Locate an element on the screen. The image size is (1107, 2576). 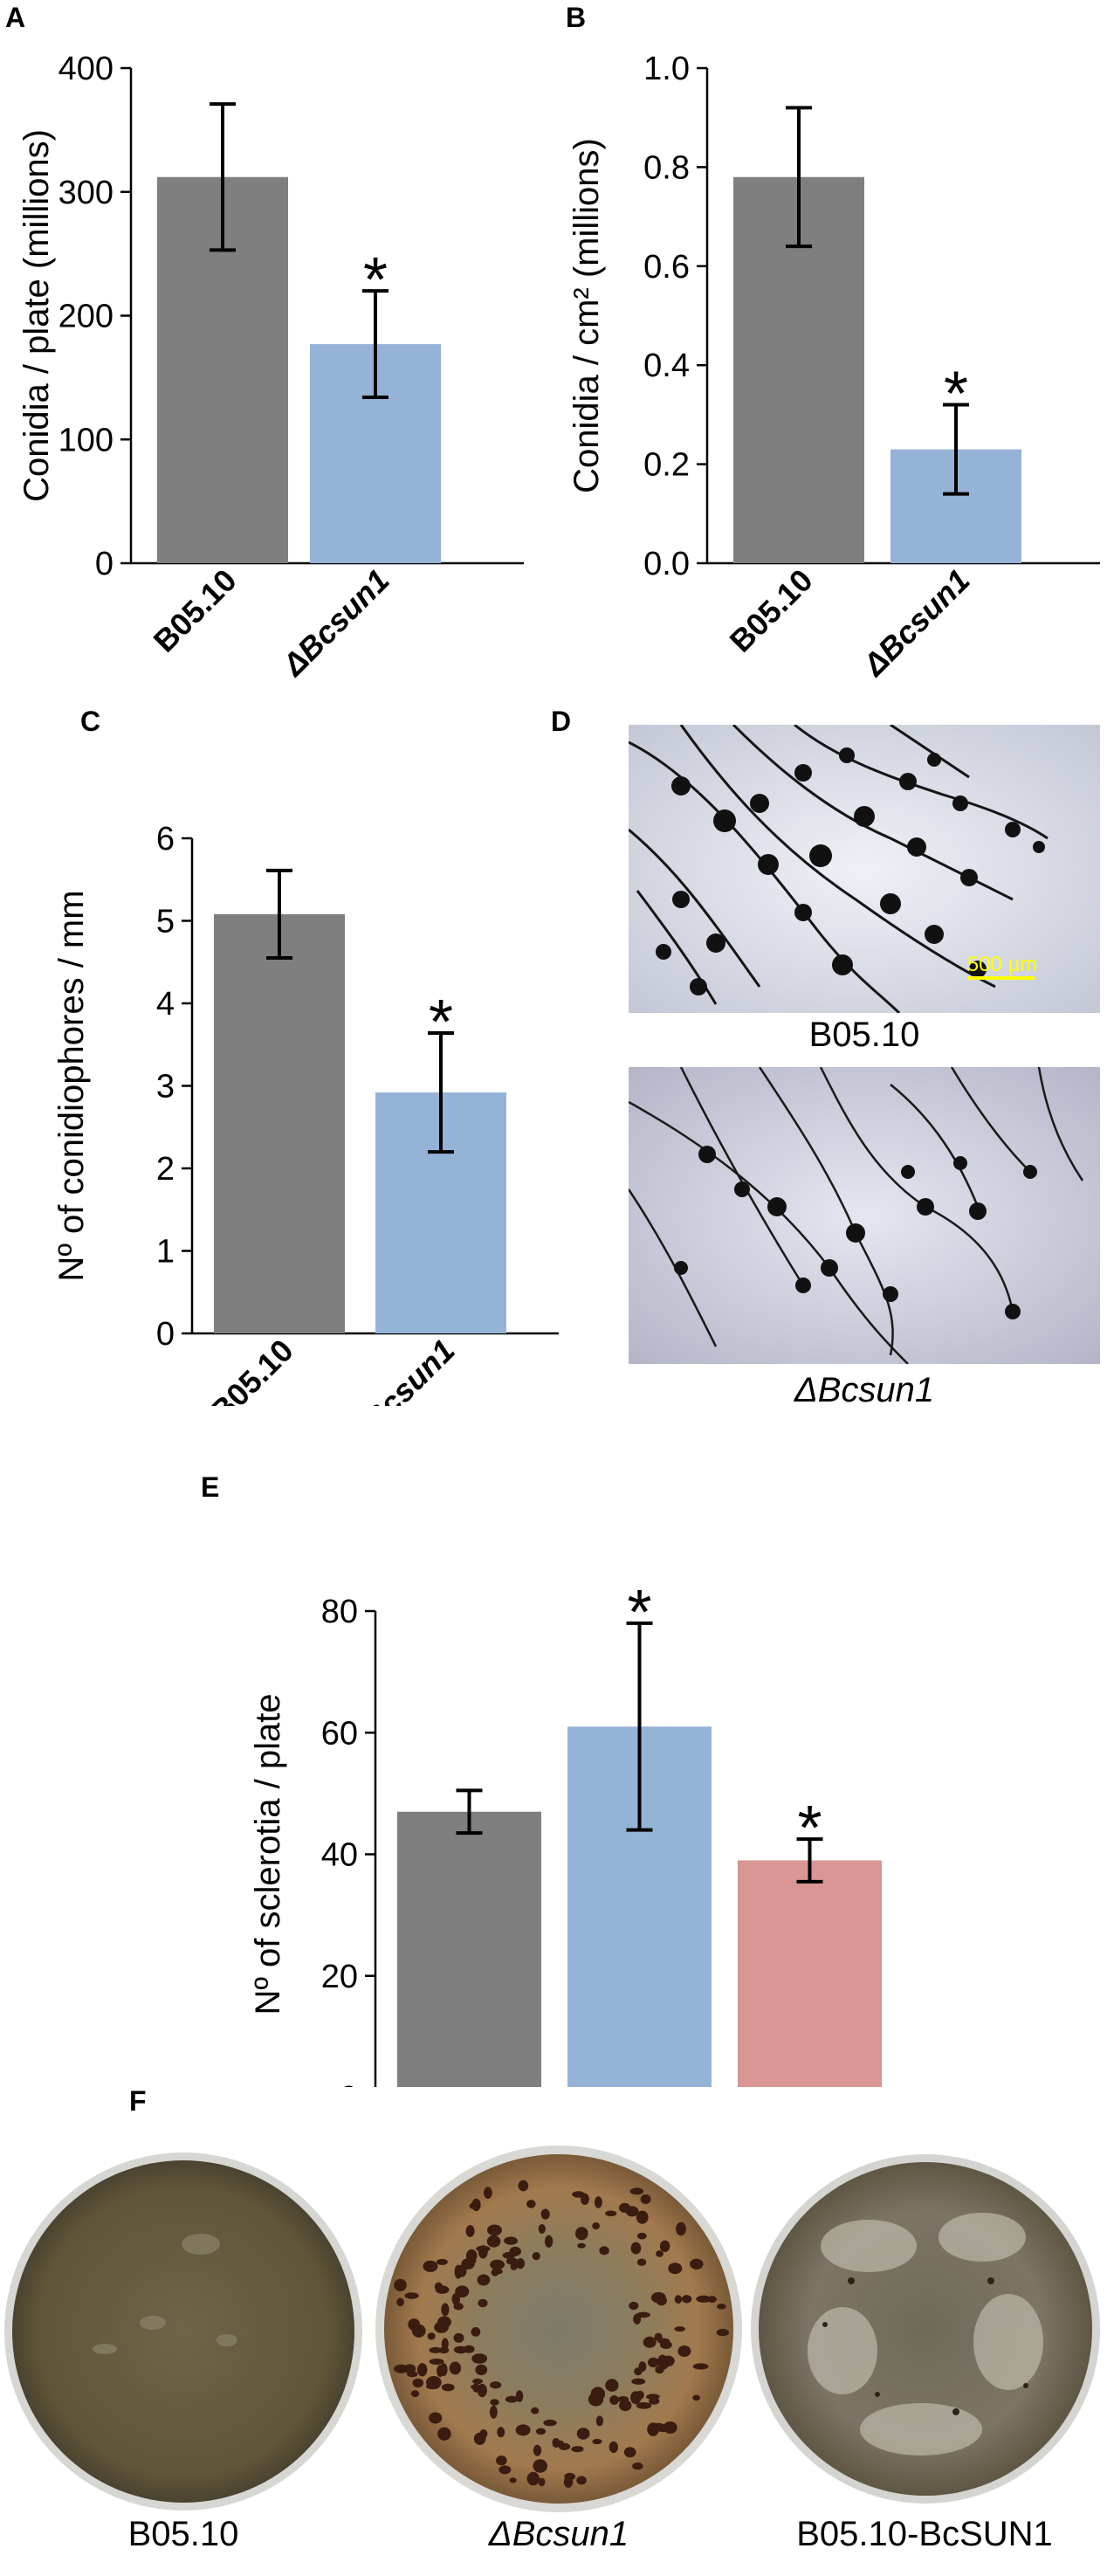
plate-b0510 is located at coordinates (183, 2331).